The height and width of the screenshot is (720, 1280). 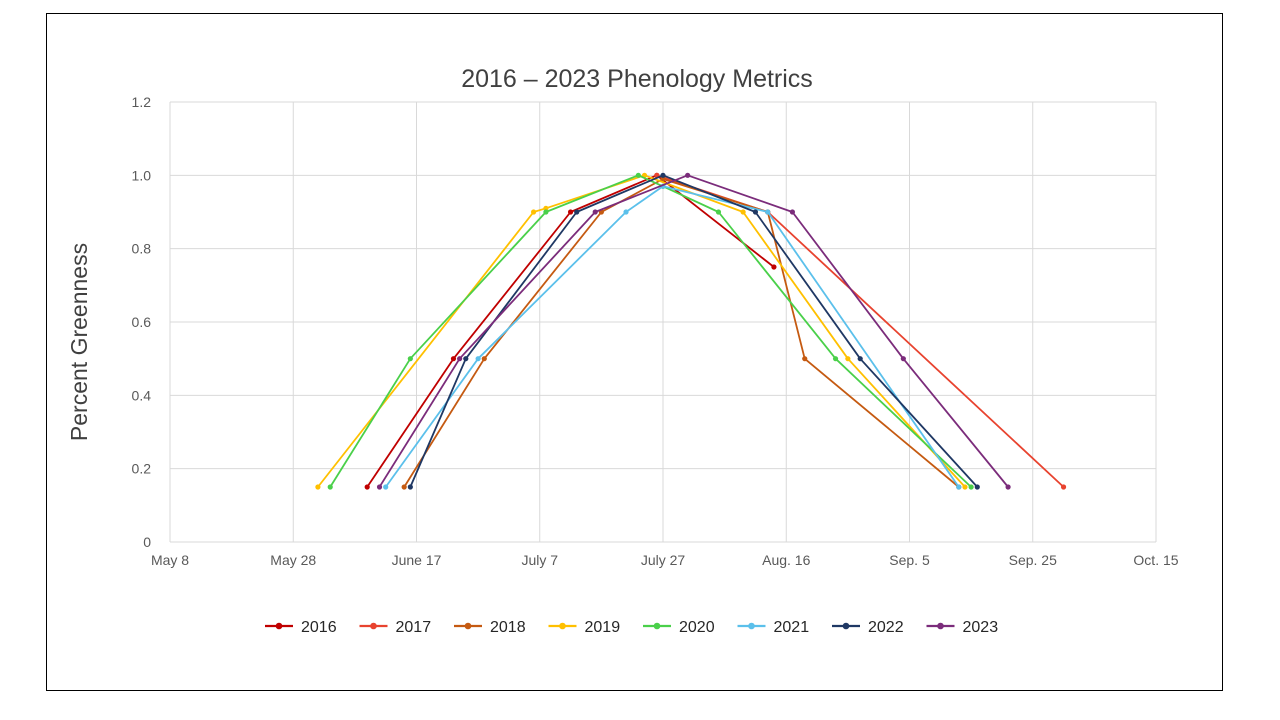 What do you see at coordinates (414, 627) in the screenshot?
I see `legend-label-2017: 2017` at bounding box center [414, 627].